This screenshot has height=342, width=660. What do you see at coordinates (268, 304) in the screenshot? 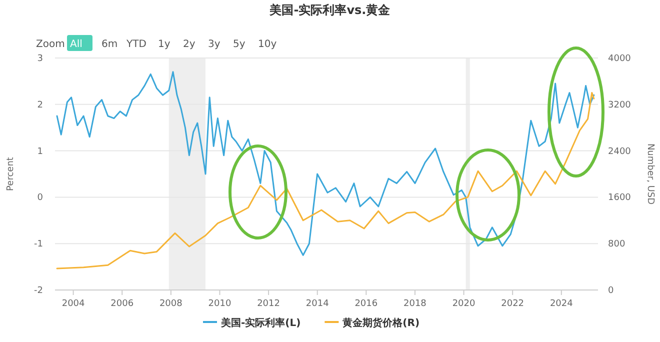
I see `x-tick-label: 2012` at bounding box center [268, 304].